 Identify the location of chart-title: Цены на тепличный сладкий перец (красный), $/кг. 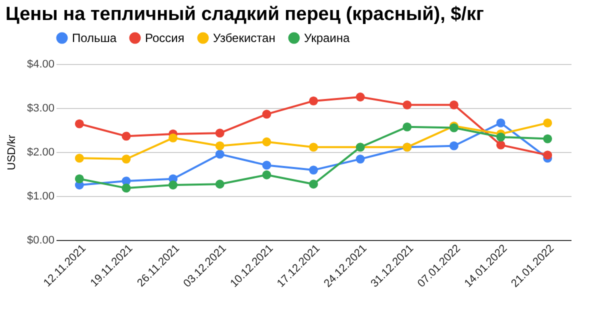
(244, 14).